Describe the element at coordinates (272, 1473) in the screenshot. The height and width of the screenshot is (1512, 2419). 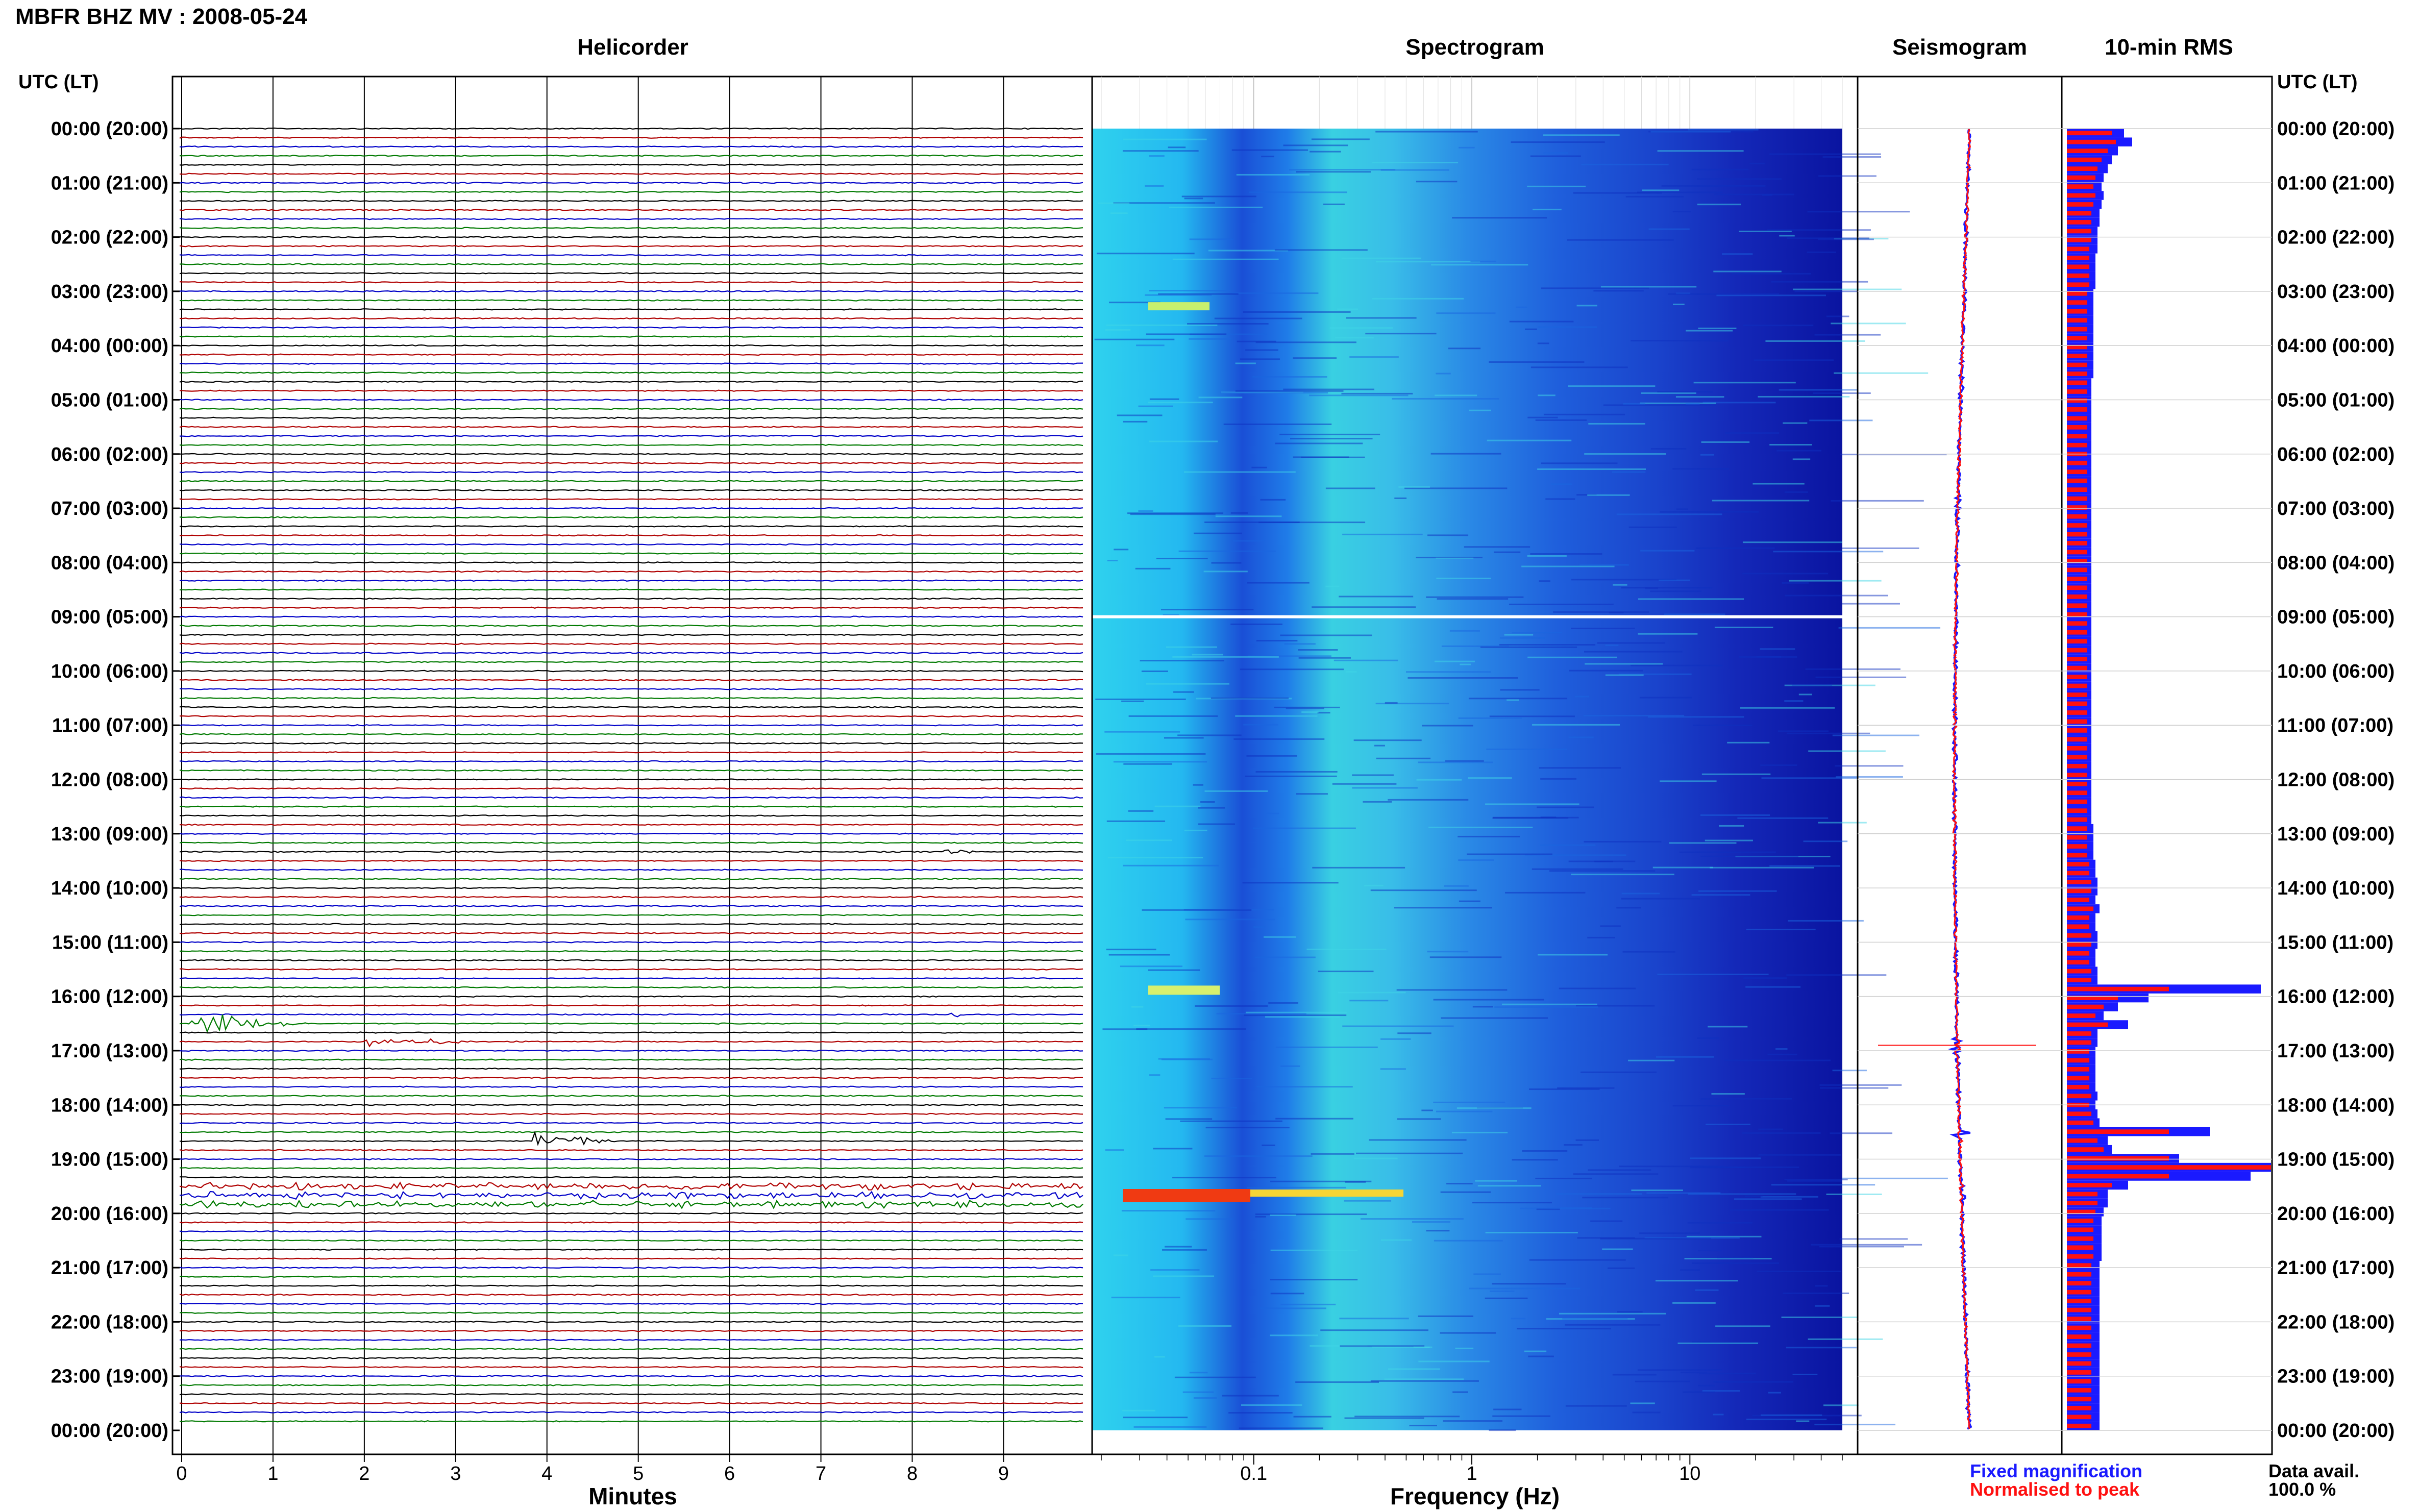
I see `helicorder-x-tick-label: 1` at that location.